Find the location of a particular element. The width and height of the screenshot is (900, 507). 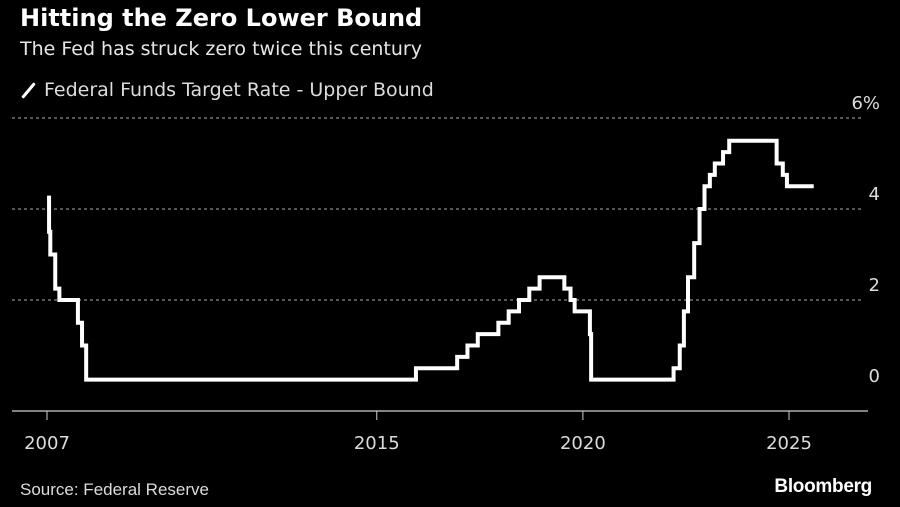

y-tick-label-6: 6% is located at coordinates (865, 103).